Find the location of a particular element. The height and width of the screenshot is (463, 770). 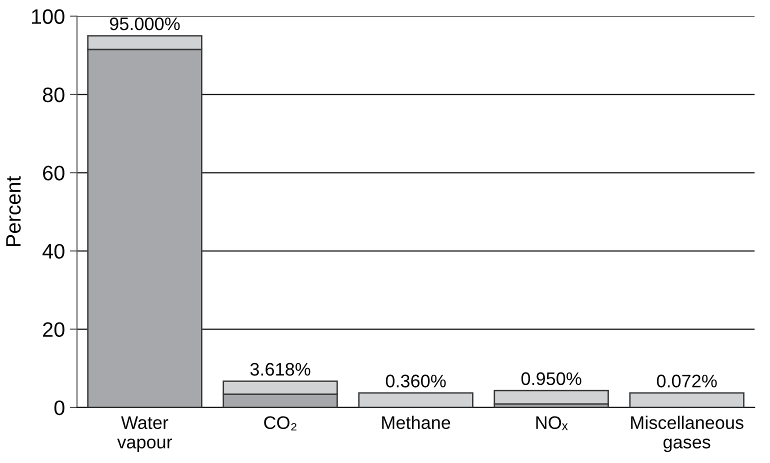

annotation: 0.950% is located at coordinates (551, 379).